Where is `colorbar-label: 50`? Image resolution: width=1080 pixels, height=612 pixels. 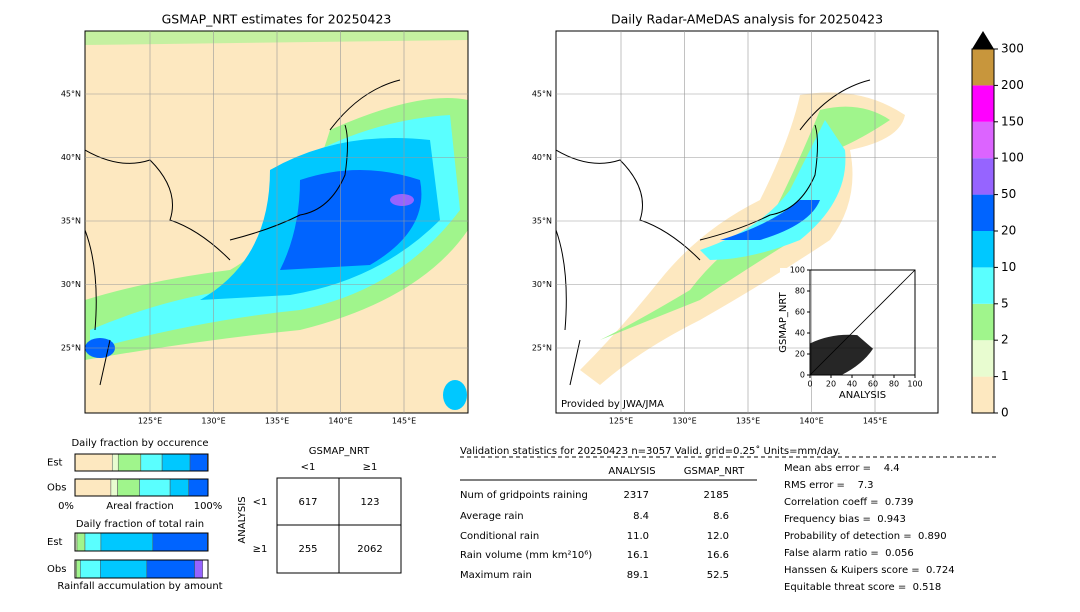 colorbar-label: 50 is located at coordinates (1008, 194).